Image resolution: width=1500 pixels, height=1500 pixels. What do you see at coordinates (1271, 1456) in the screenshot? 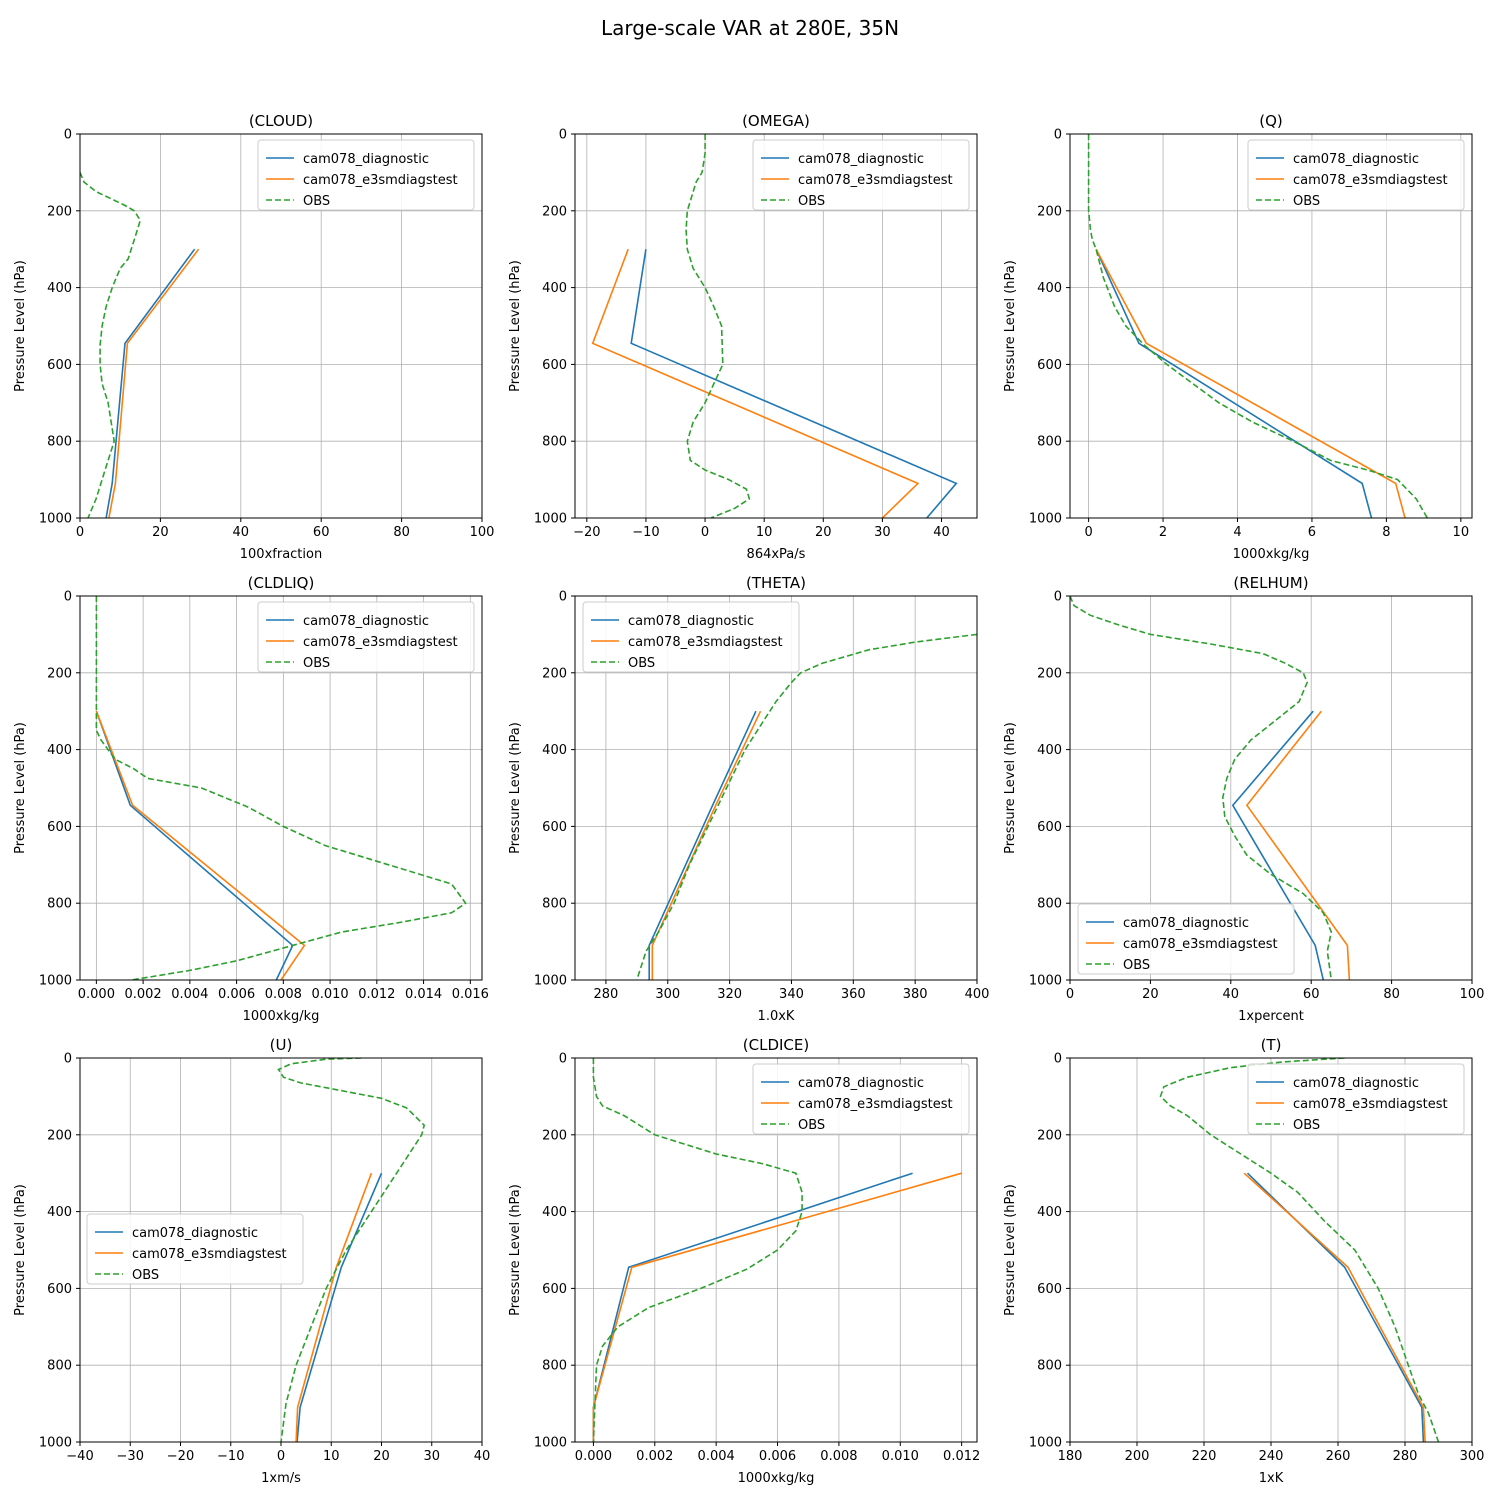
I see `x-tick-label: 240` at bounding box center [1271, 1456].